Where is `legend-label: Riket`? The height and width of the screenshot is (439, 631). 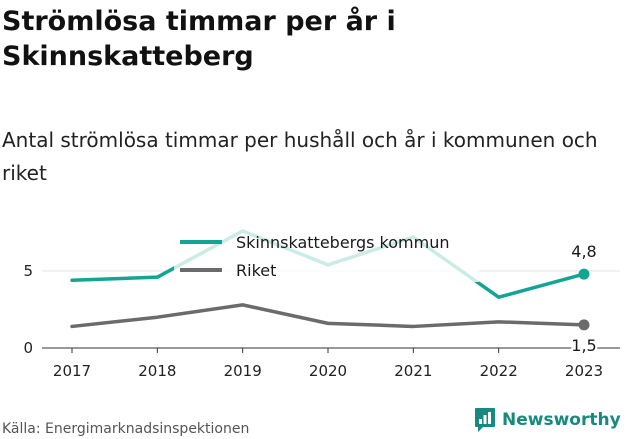
legend-label: Riket is located at coordinates (256, 270).